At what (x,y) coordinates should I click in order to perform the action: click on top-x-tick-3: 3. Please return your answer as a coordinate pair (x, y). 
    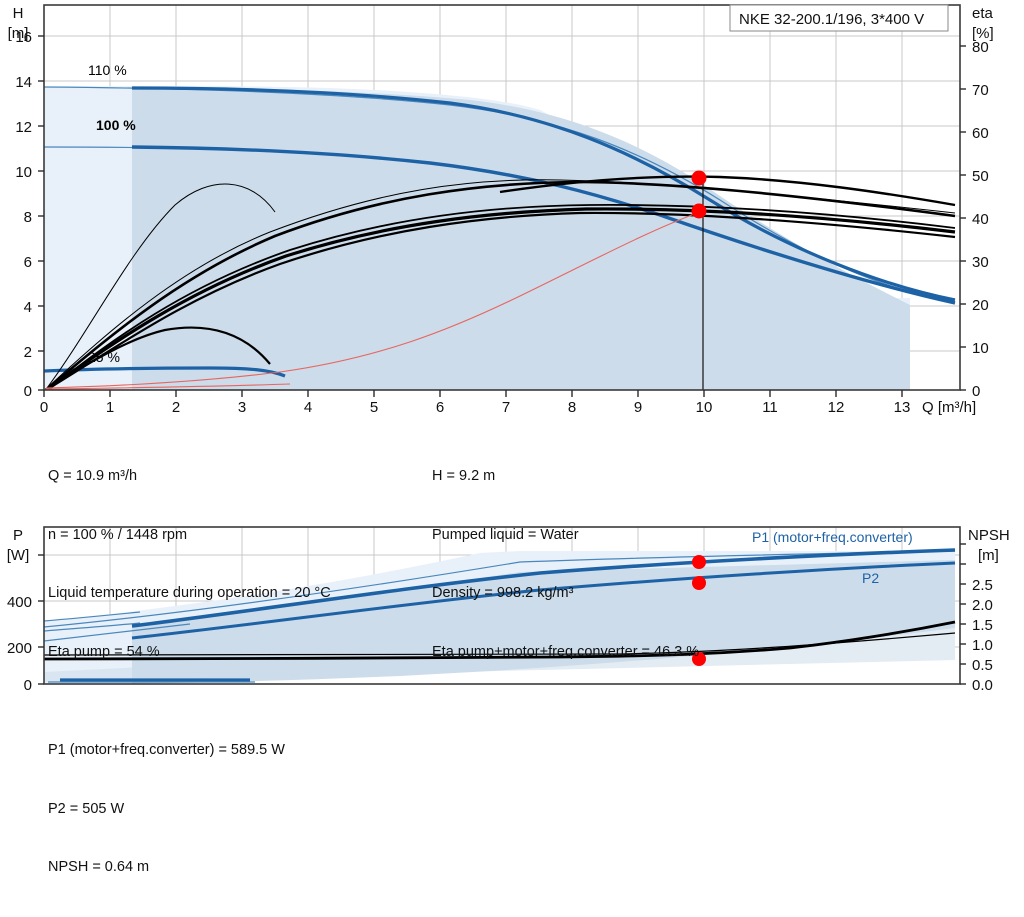
    Looking at the image, I should click on (242, 407).